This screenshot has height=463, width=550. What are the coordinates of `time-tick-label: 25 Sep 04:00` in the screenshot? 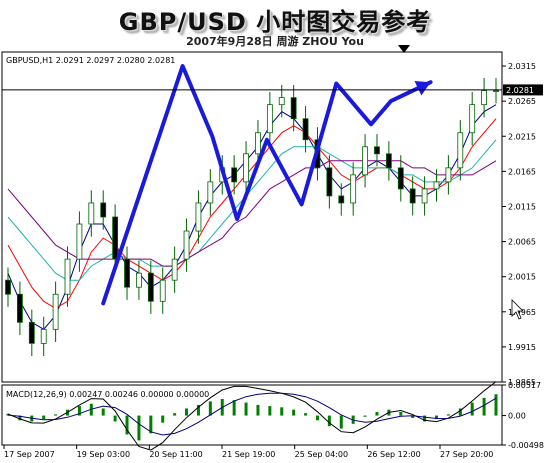 It's located at (321, 454).